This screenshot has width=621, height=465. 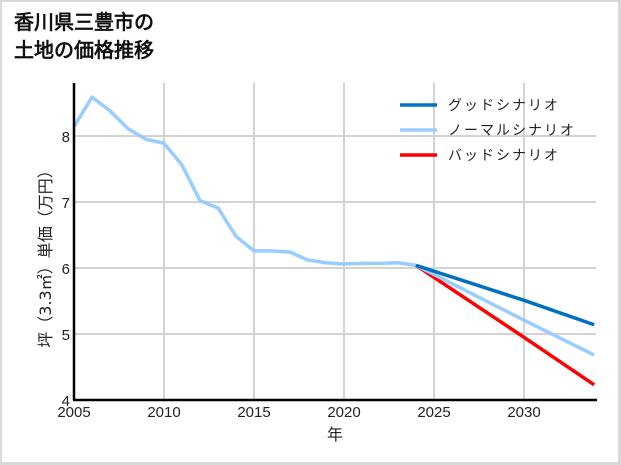 I want to click on y-tick-label: 7, so click(x=66, y=203).